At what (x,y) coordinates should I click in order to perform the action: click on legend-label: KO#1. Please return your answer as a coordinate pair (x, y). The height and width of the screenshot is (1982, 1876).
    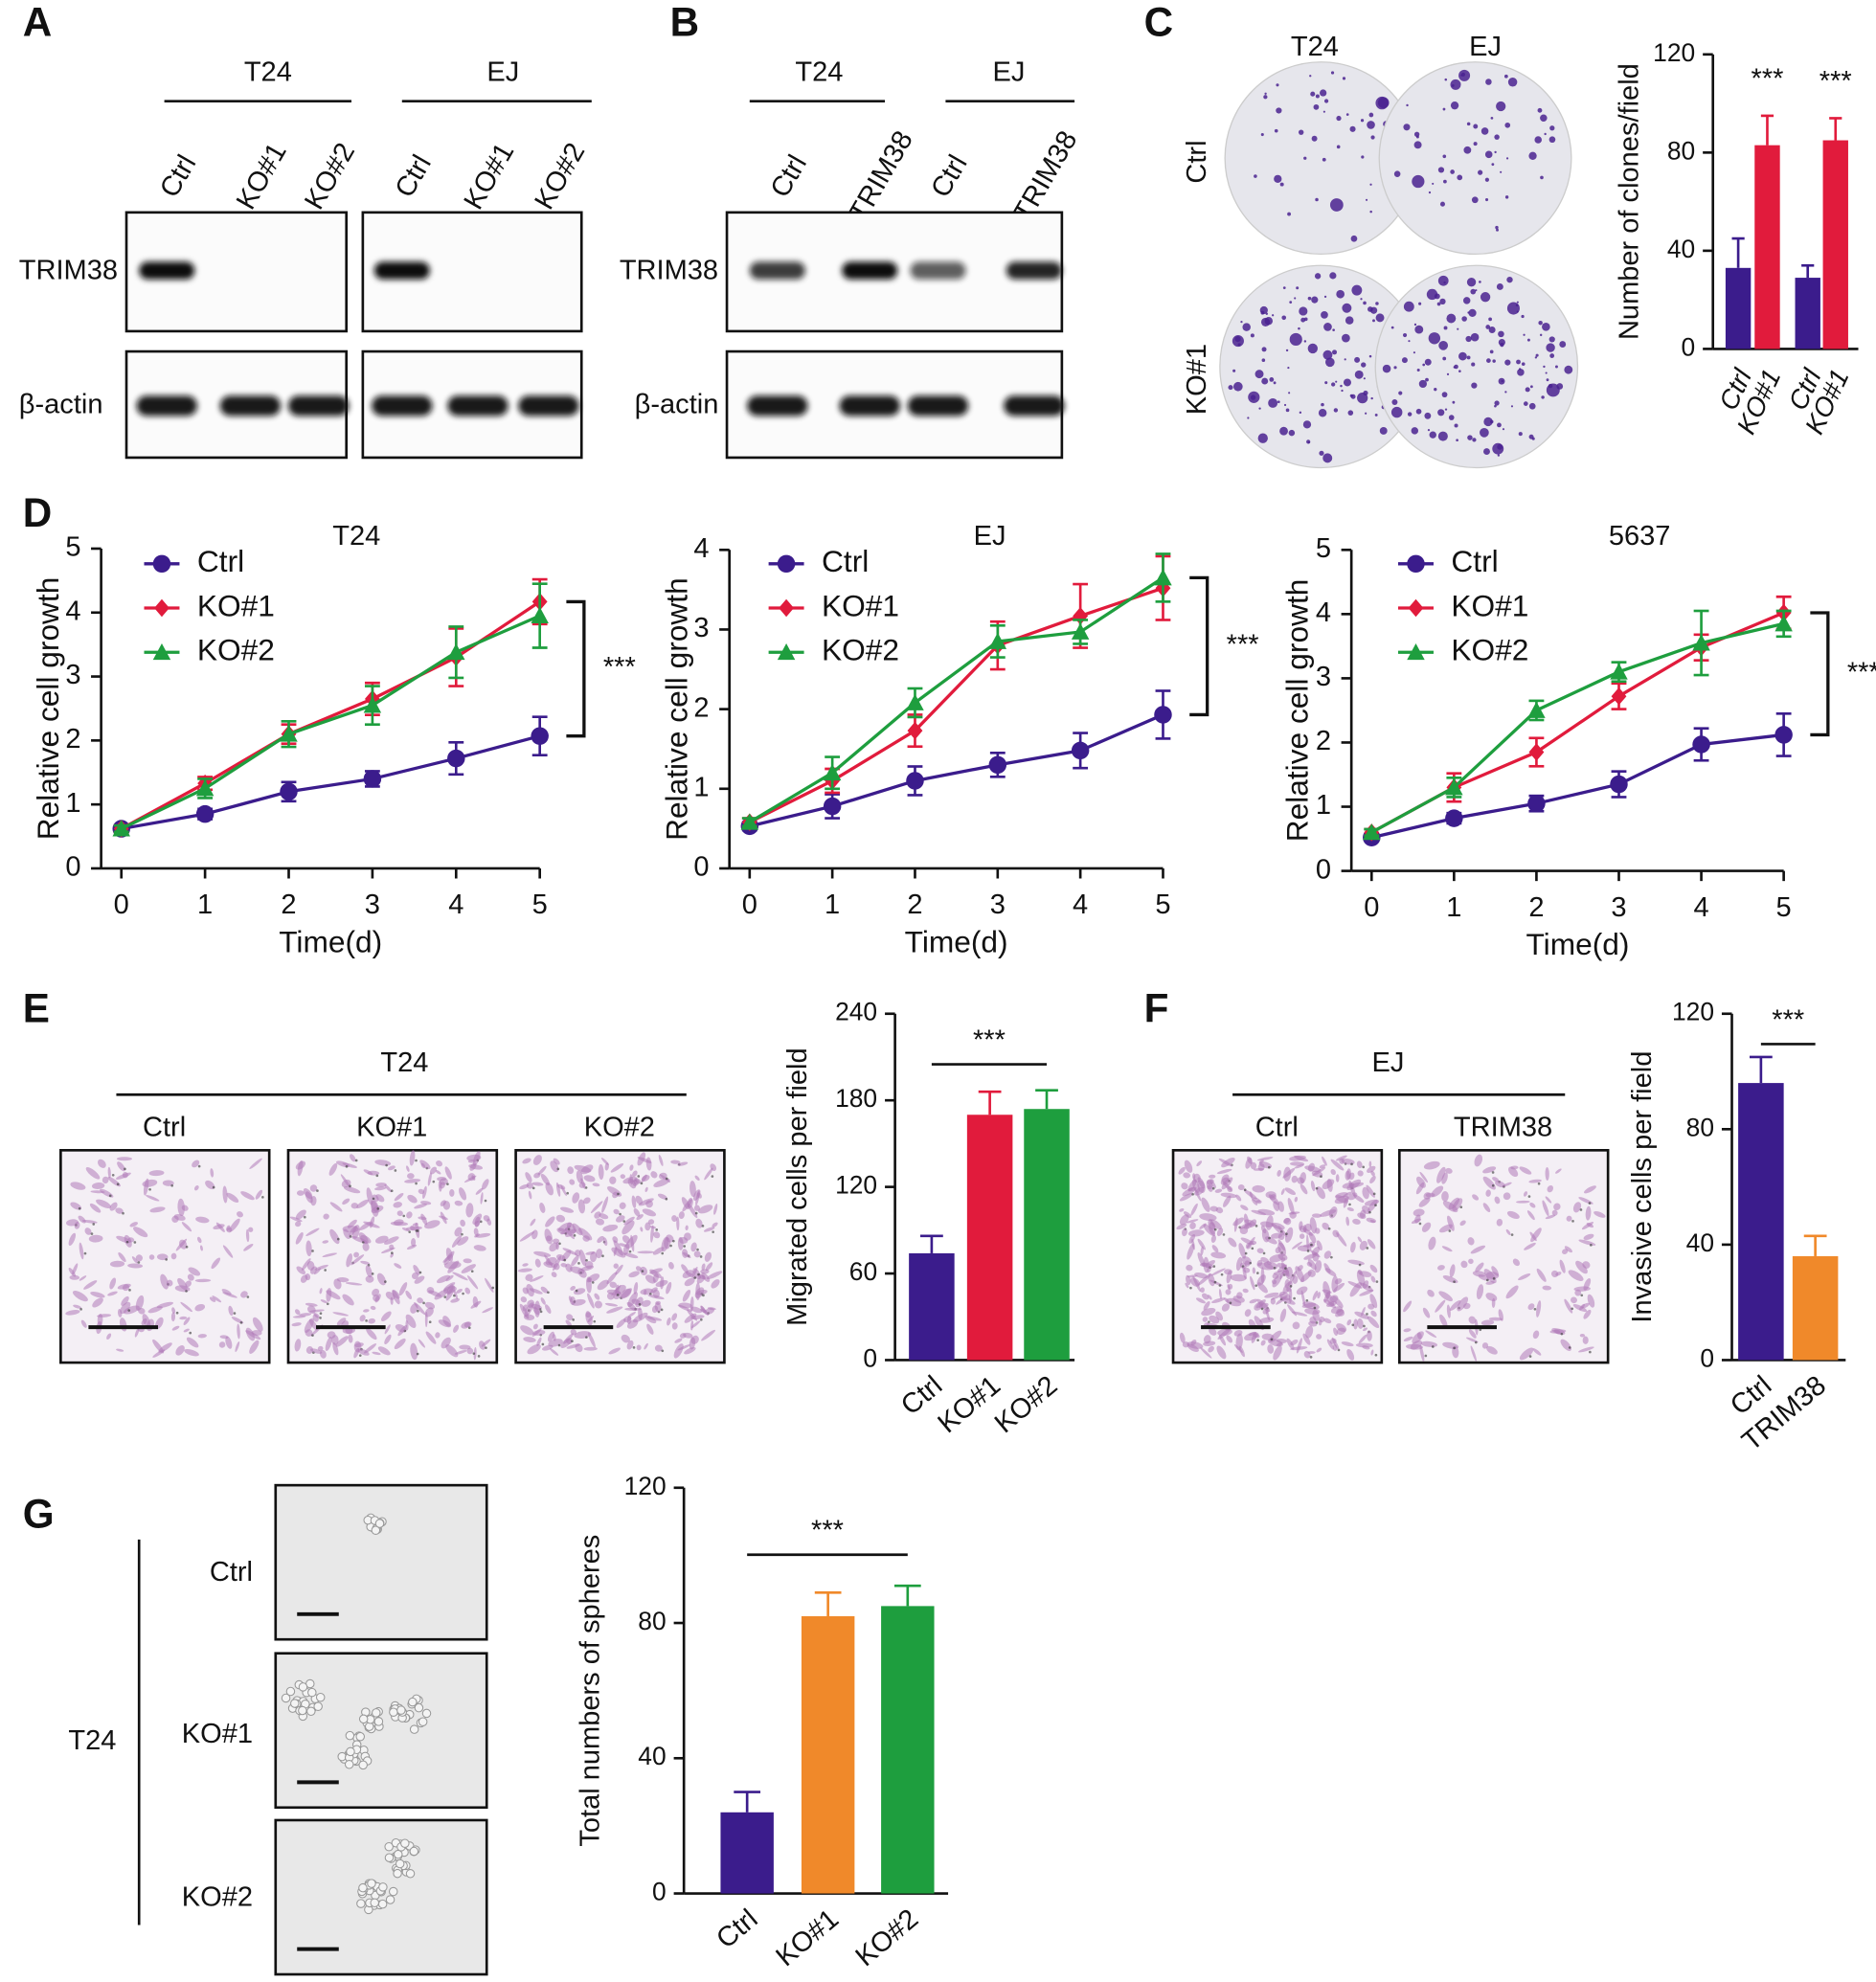
    Looking at the image, I should click on (860, 605).